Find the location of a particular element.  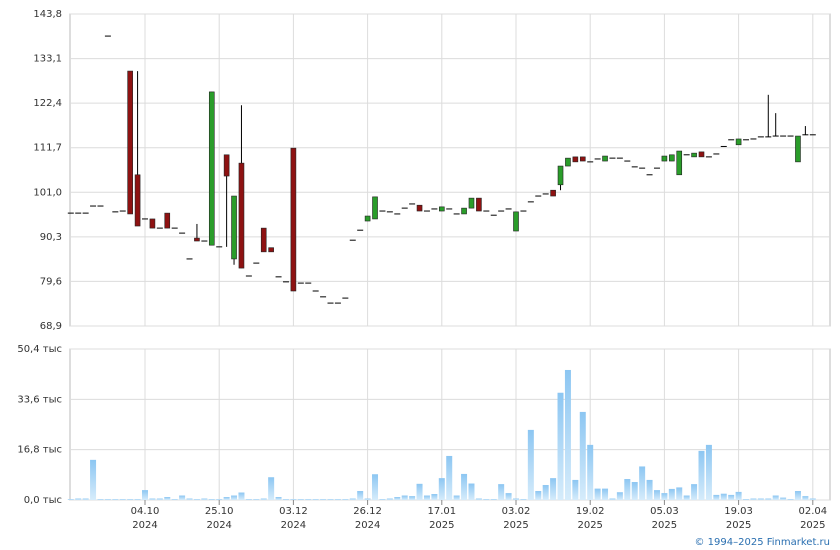

x-tick-label: 25.10 is located at coordinates (219, 511).